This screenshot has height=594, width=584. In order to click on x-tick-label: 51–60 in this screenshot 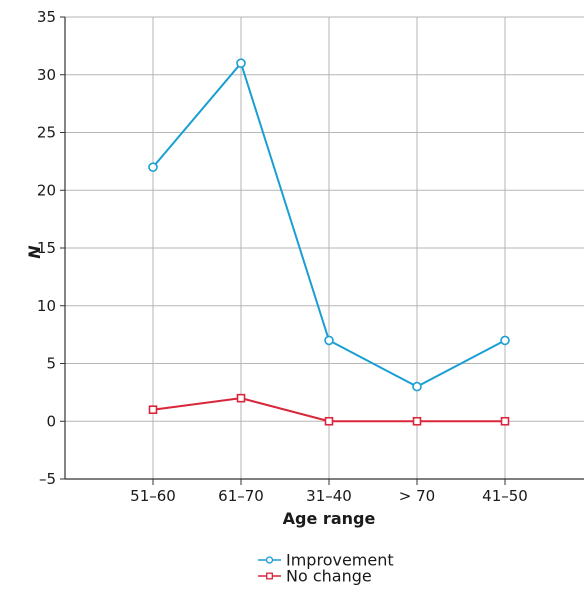, I will do `click(153, 496)`.